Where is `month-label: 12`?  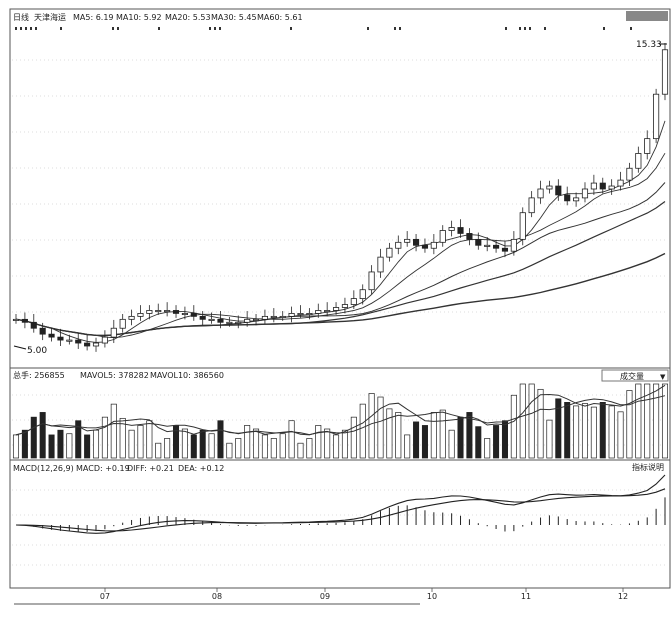
month-label: 12 is located at coordinates (623, 596).